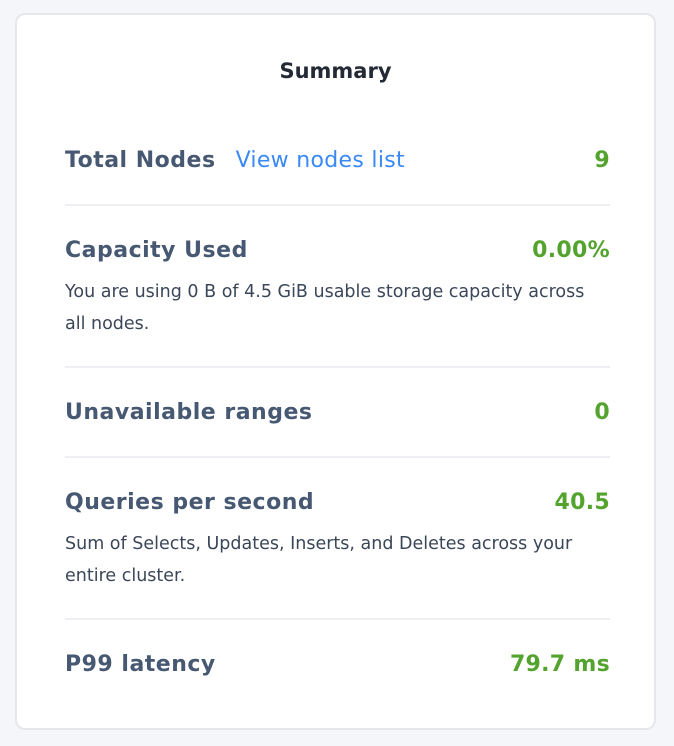 Image resolution: width=674 pixels, height=746 pixels. Describe the element at coordinates (335, 71) in the screenshot. I see `summary-title: Summary` at that location.